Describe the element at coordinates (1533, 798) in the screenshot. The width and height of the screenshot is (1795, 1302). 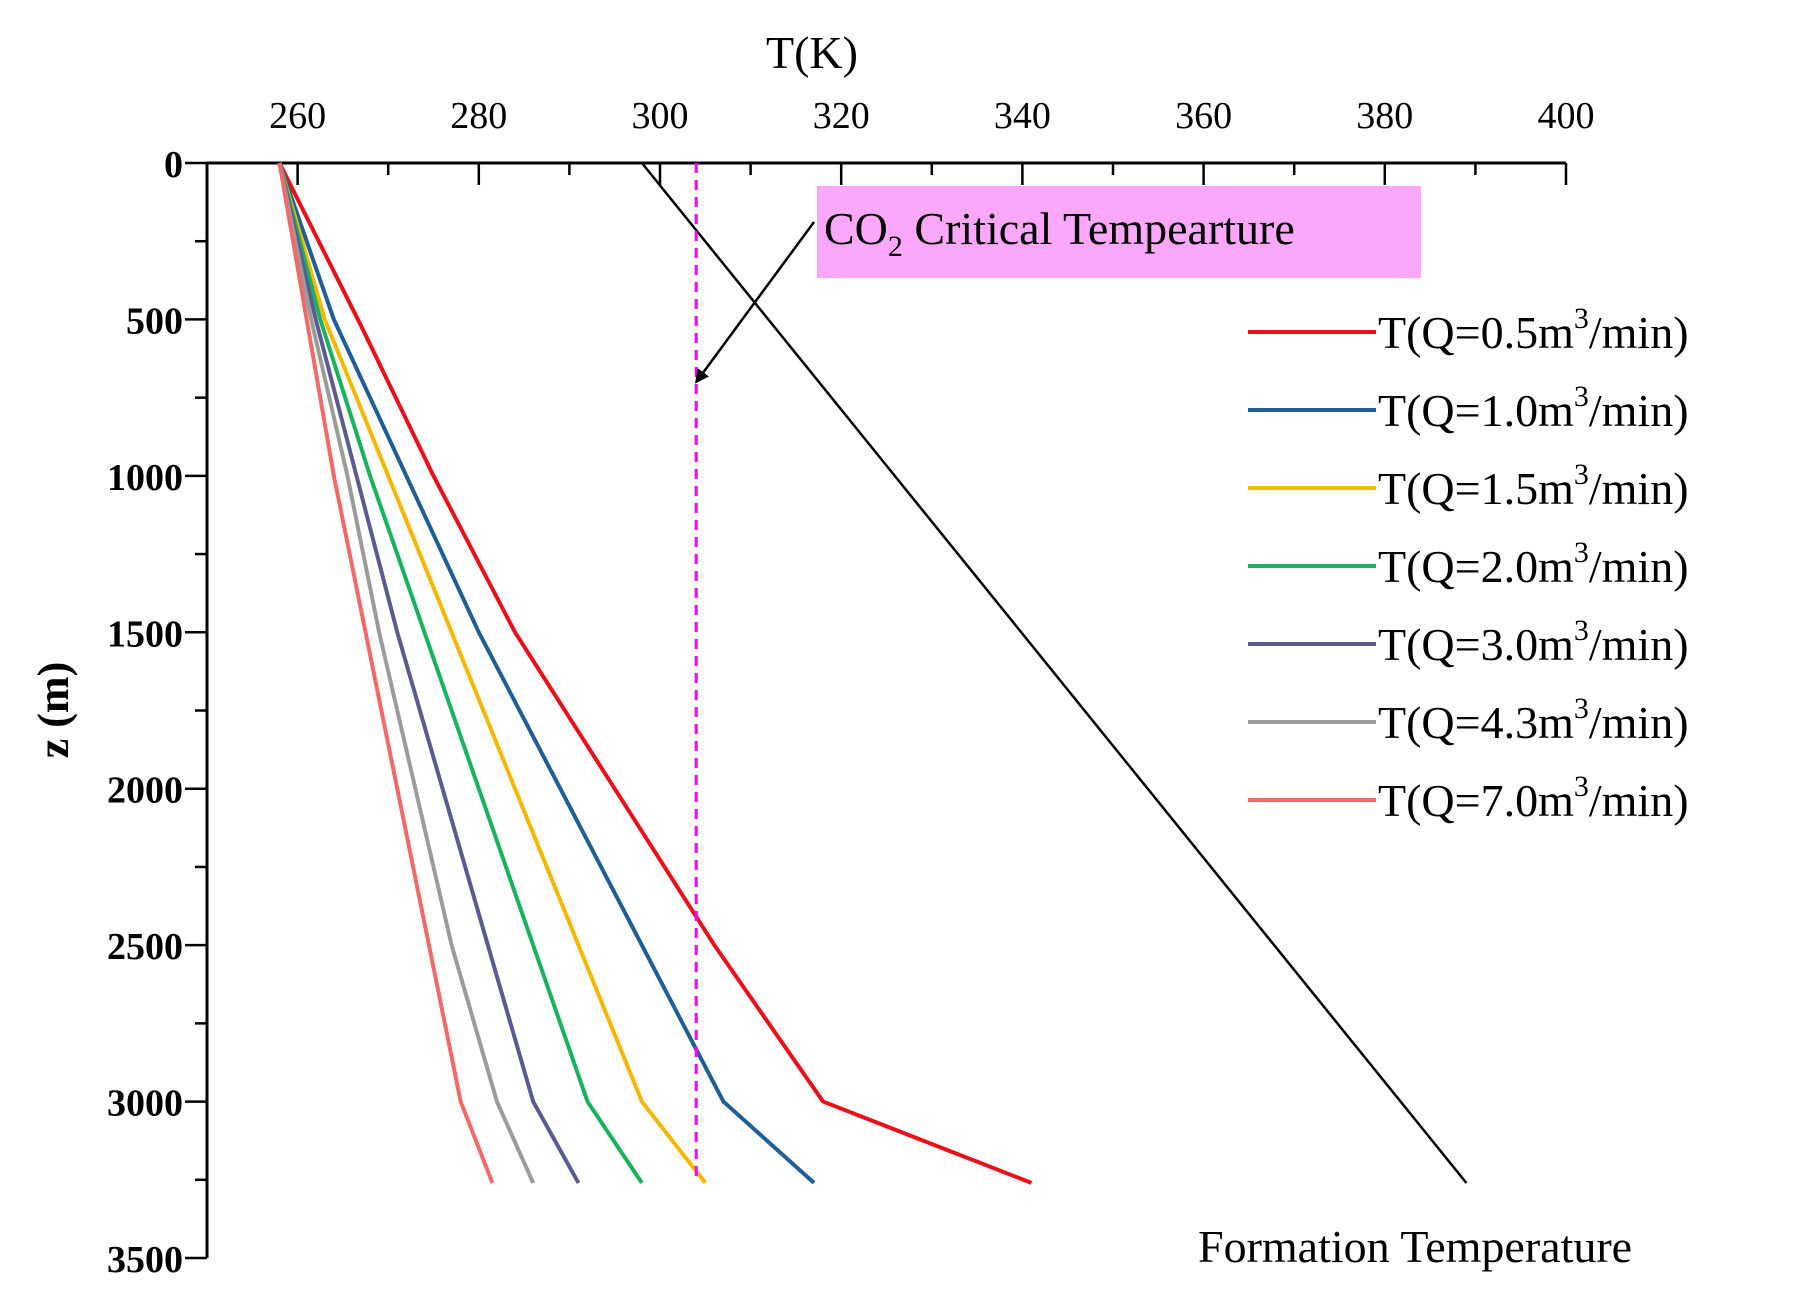
I see `legend-label: T(Q=7.0m3/min)` at that location.